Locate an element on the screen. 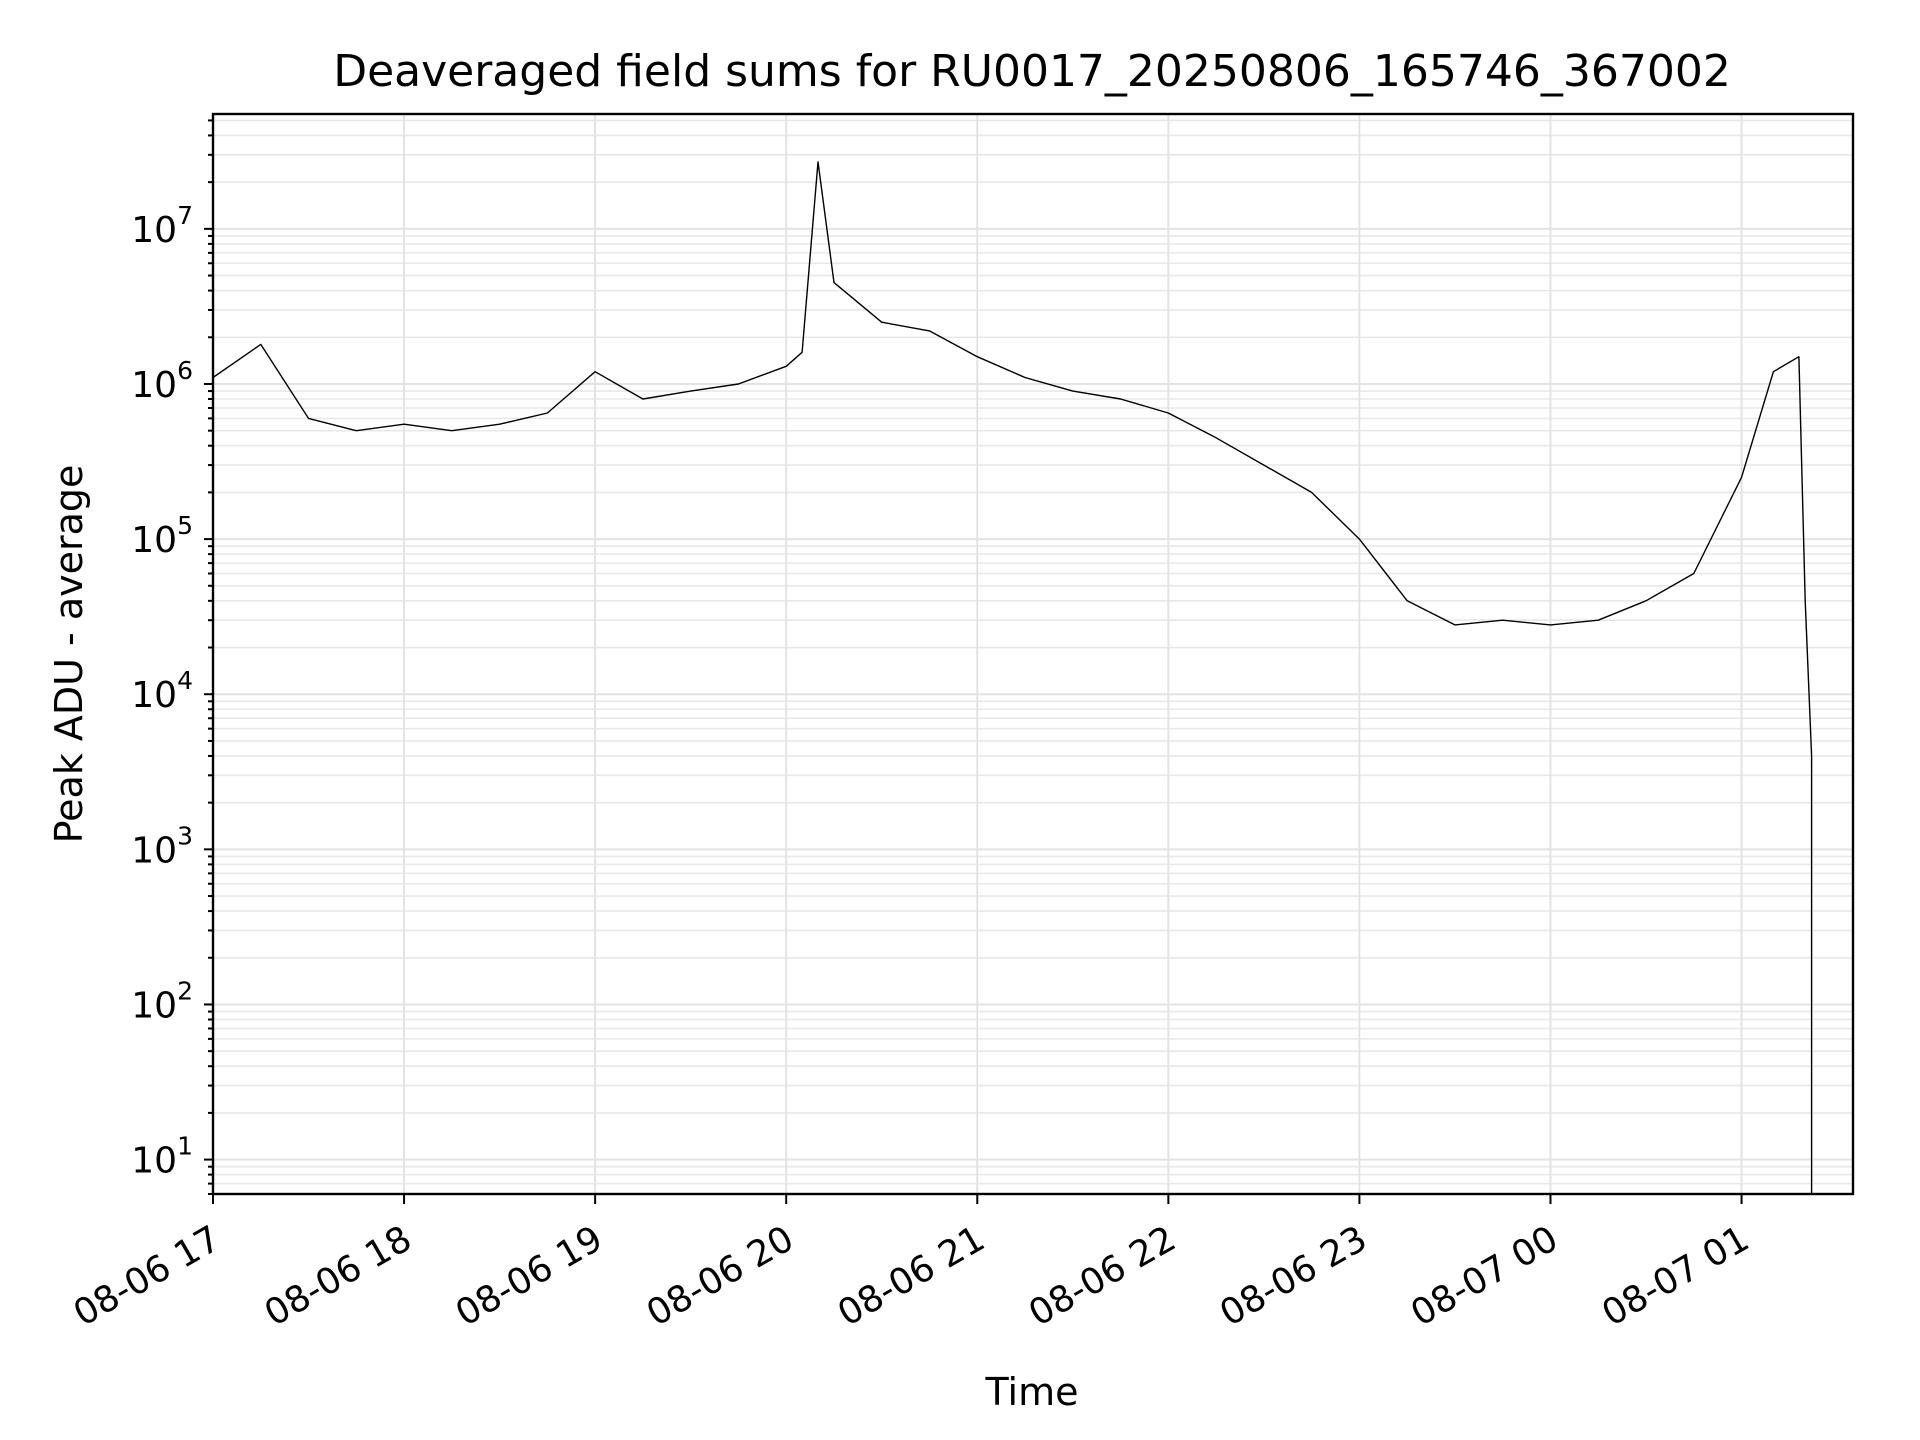  y-tick-label: 10⁵ is located at coordinates (162, 536).